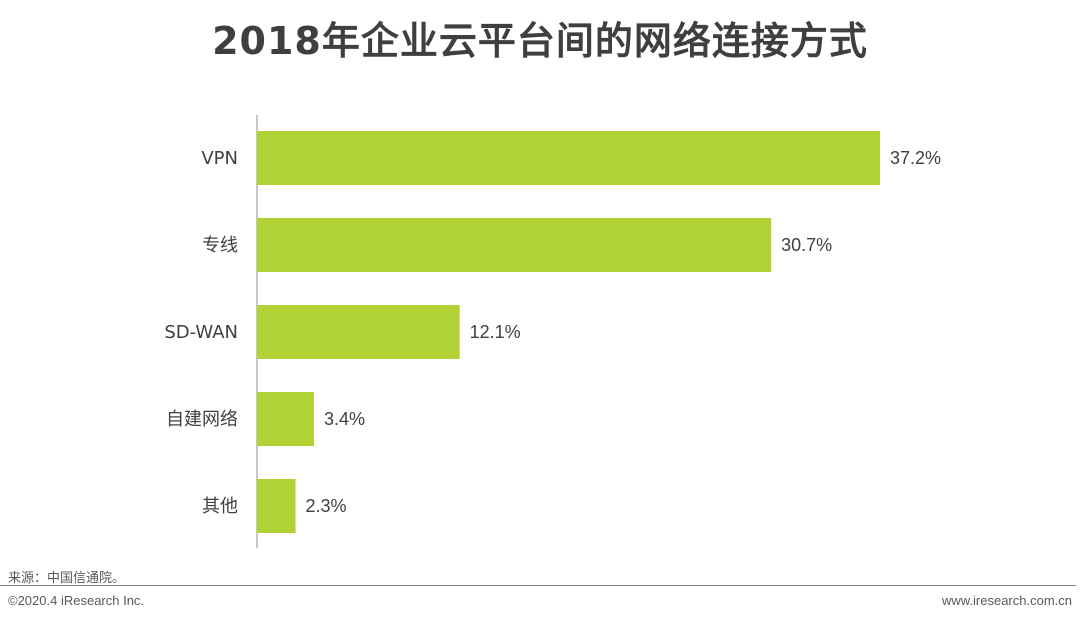 This screenshot has height=620, width=1080. Describe the element at coordinates (220, 506) in the screenshot. I see `category-label: 其他` at that location.